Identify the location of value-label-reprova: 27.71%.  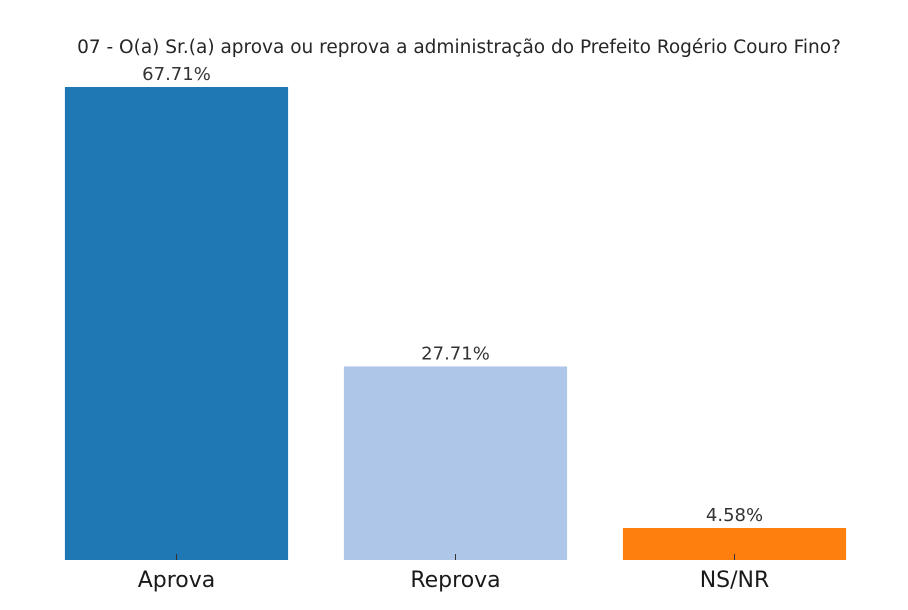
(455, 353).